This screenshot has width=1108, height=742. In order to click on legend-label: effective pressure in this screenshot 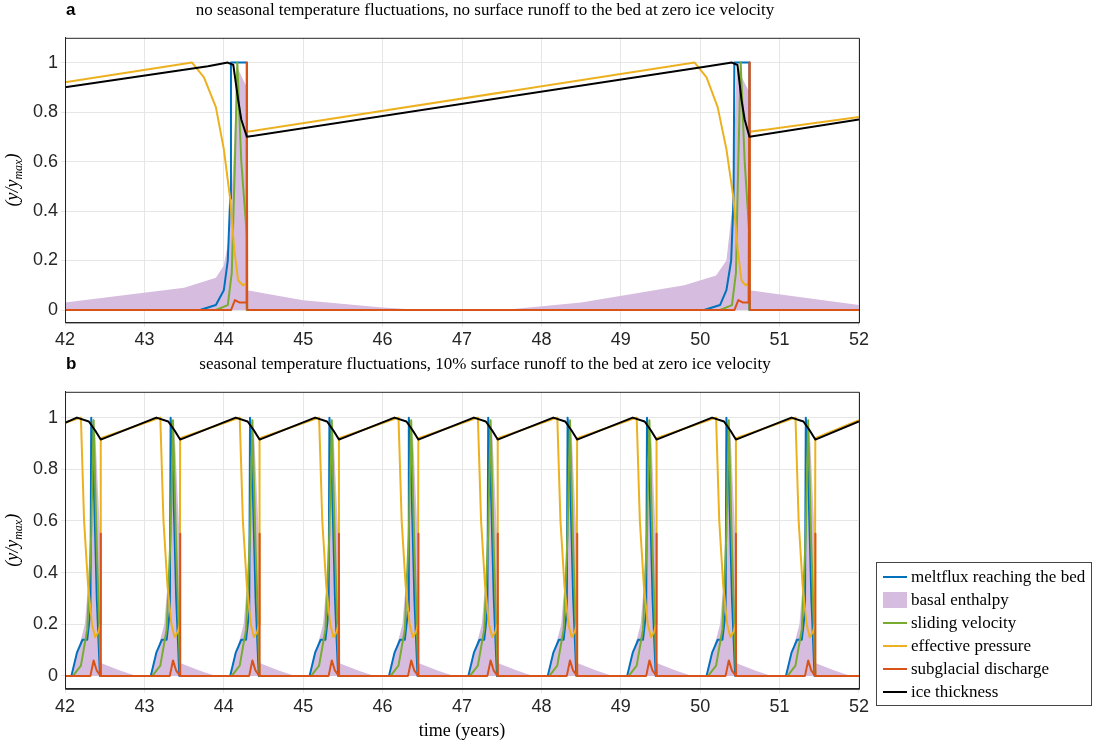, I will do `click(971, 645)`.